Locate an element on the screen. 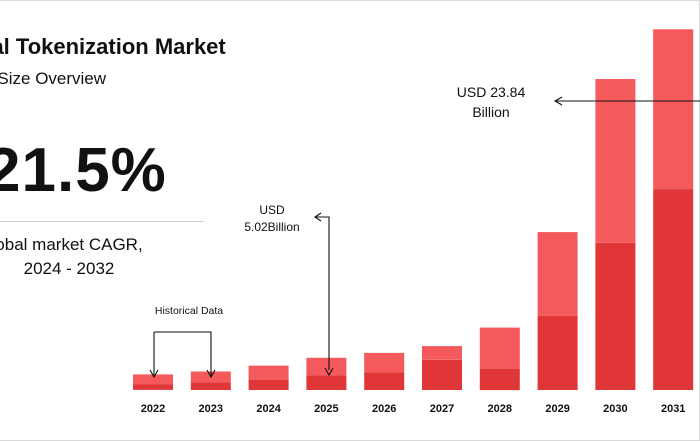  bar-2023-lower is located at coordinates (210, 386).